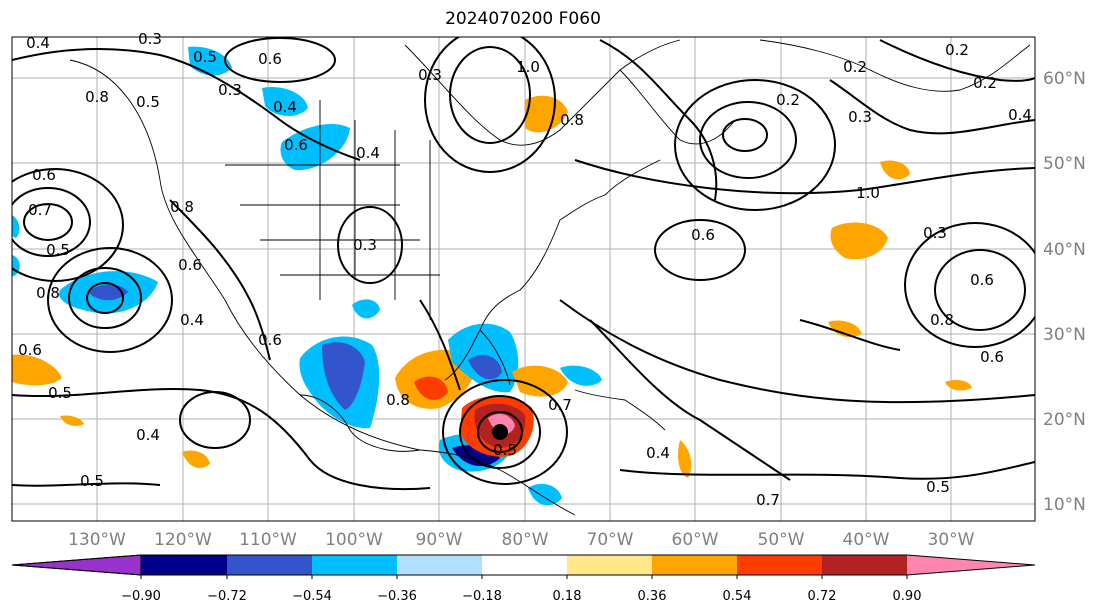 The image size is (1105, 615). What do you see at coordinates (397, 596) in the screenshot?
I see `colorbar-tick-label: −0.36` at bounding box center [397, 596].